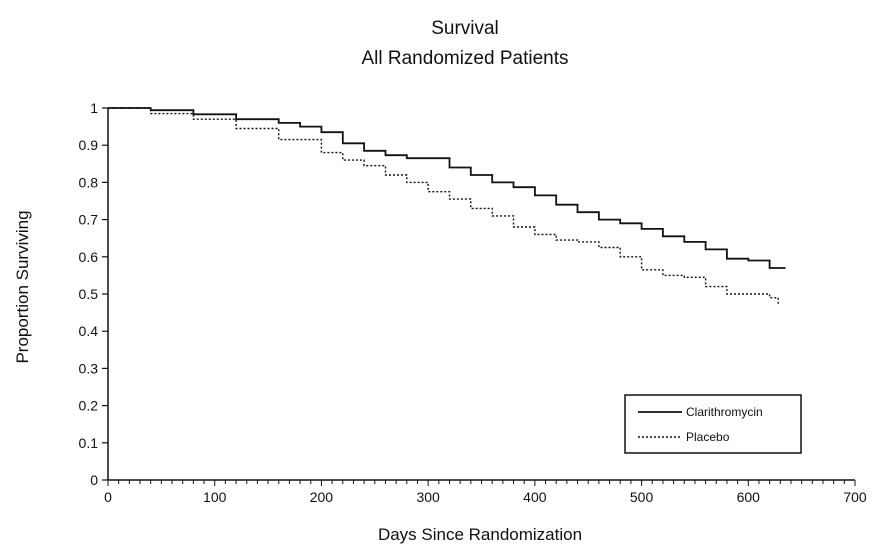  What do you see at coordinates (724, 412) in the screenshot?
I see `legend-label-clarithromycin: Clarithromycin` at bounding box center [724, 412].